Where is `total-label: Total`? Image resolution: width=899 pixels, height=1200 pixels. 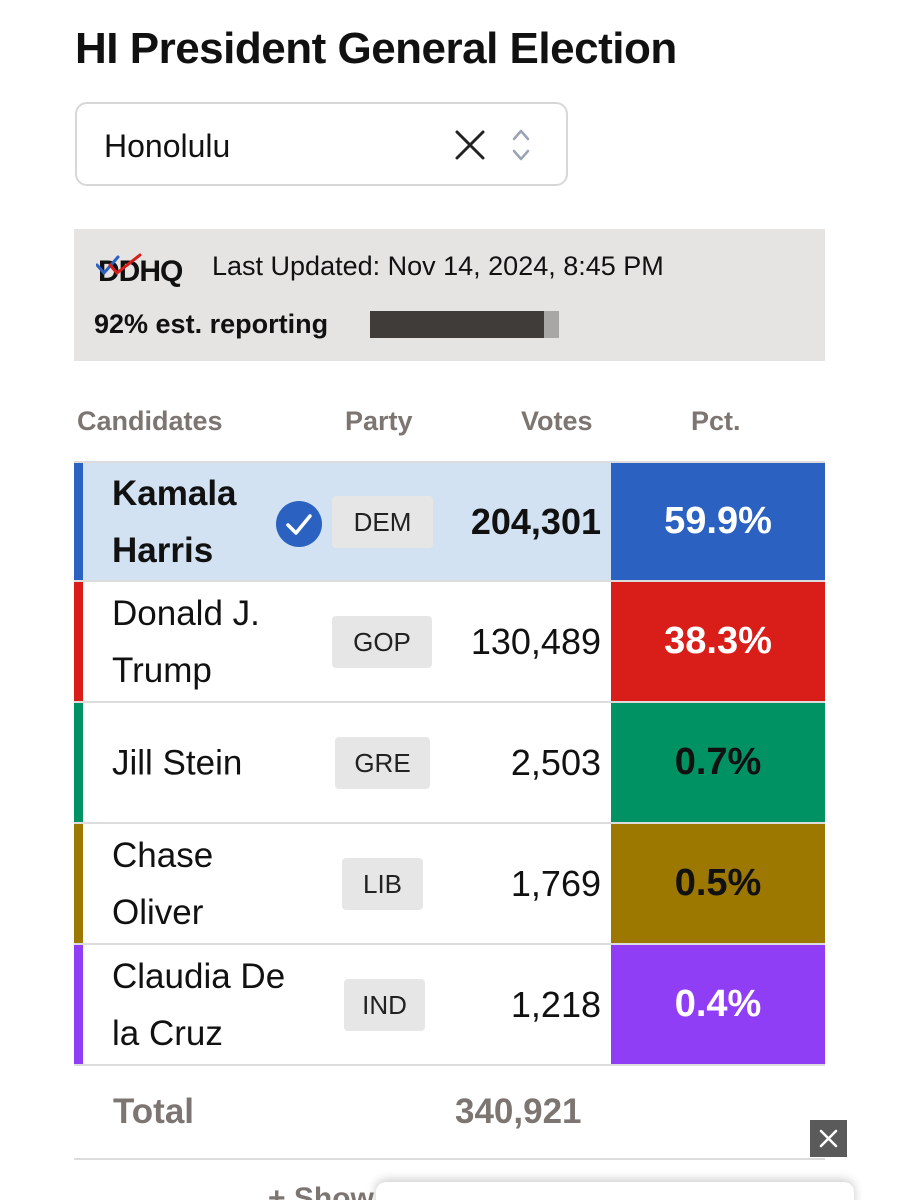
total-label: Total is located at coordinates (154, 1111).